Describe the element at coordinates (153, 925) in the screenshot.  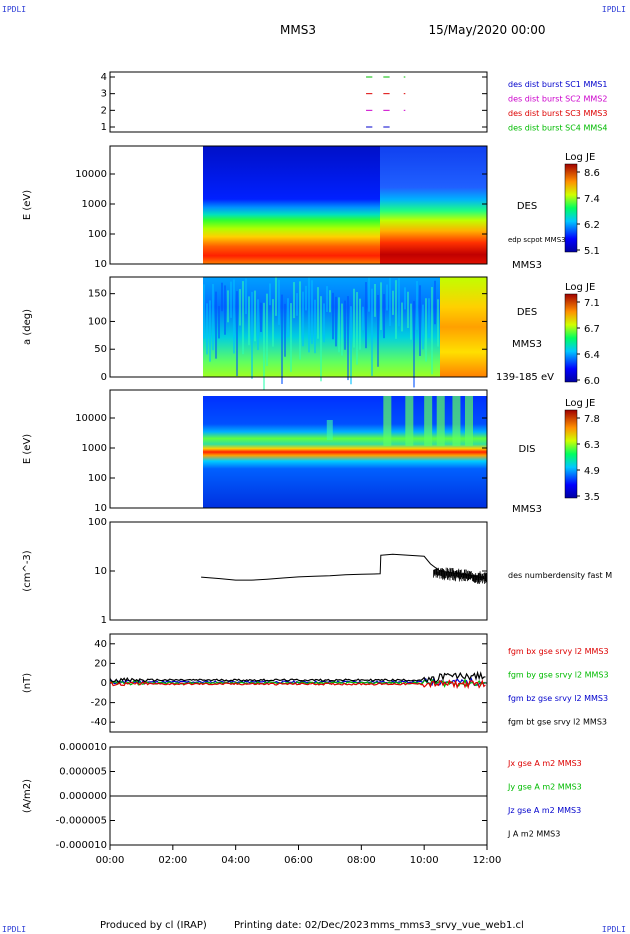
I see `footer-produced-by: Produced by cl (IRAP)` at that location.